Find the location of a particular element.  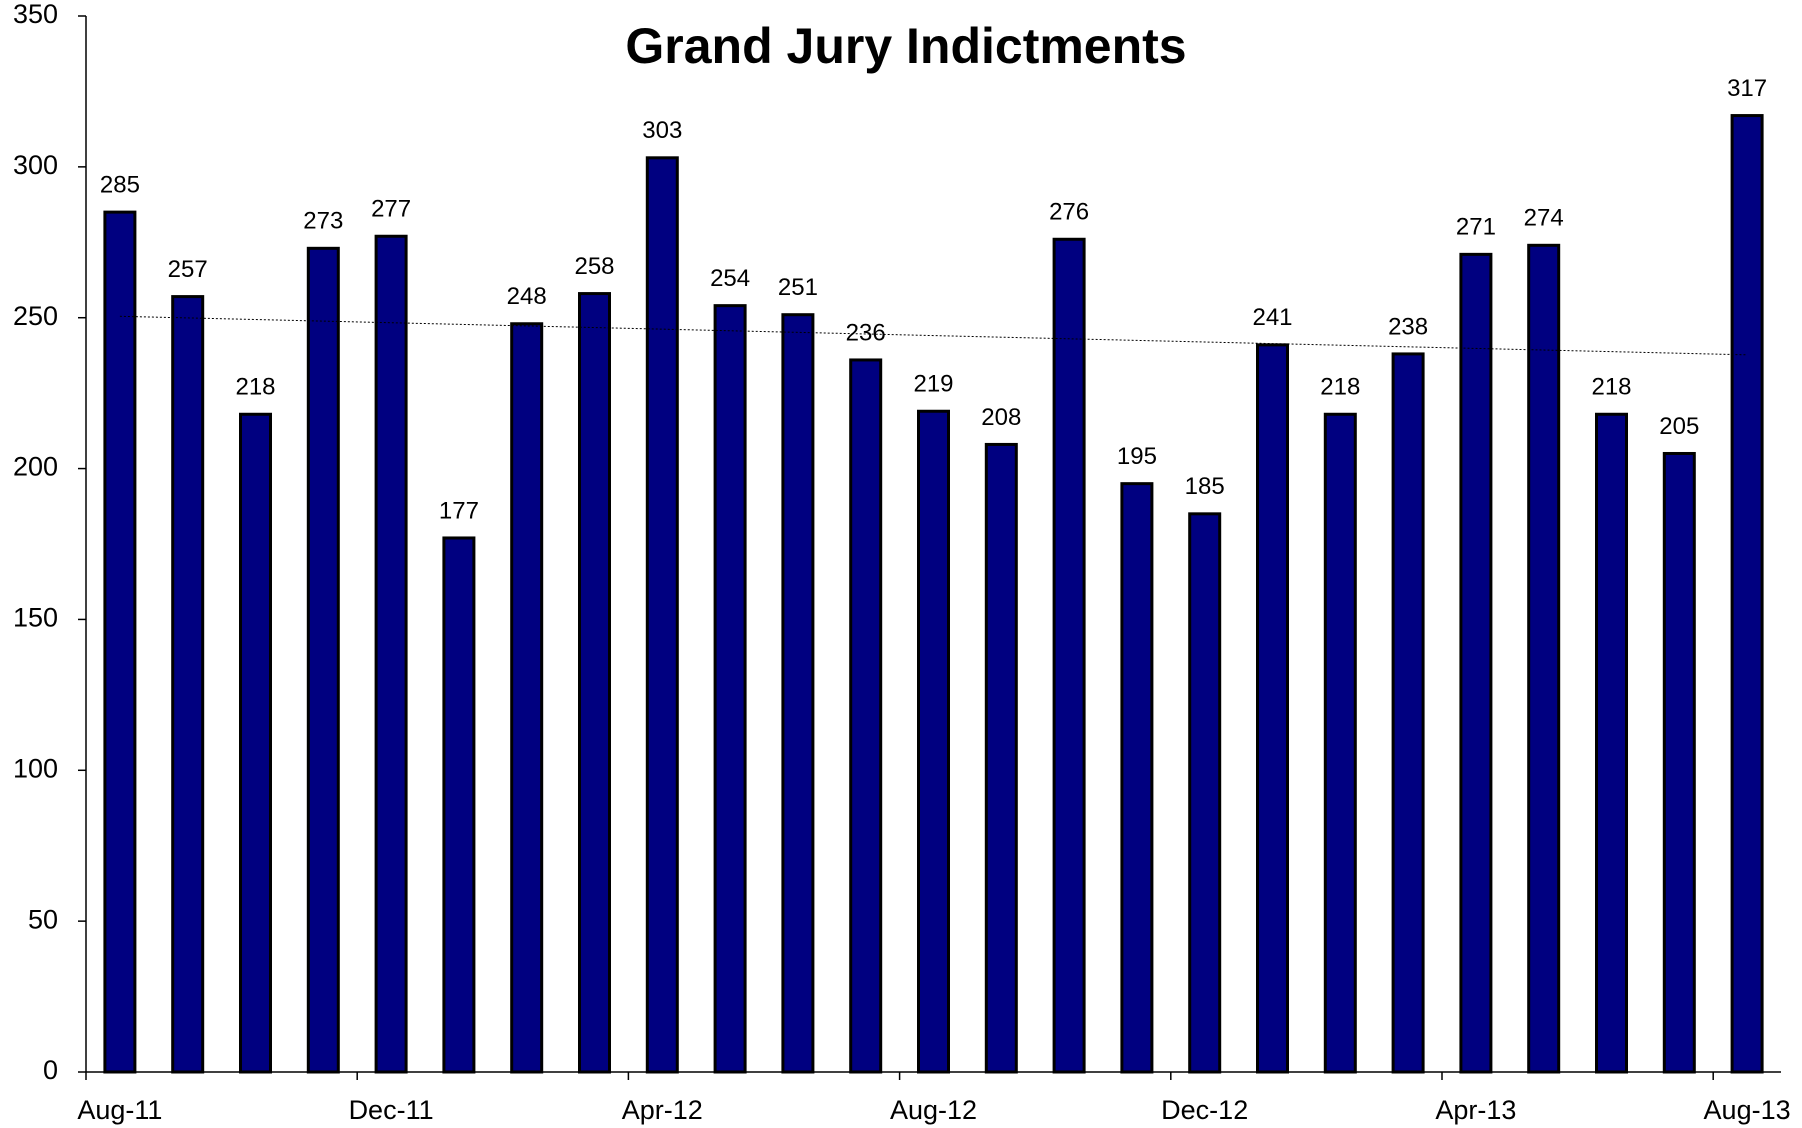

value-label: 271 is located at coordinates (1476, 227).